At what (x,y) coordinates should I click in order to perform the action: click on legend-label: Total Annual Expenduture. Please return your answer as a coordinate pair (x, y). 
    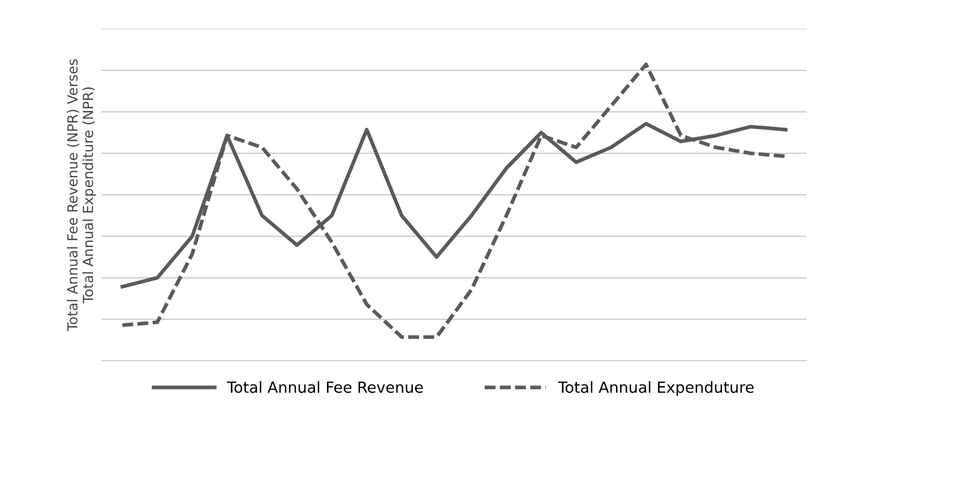
    Looking at the image, I should click on (656, 388).